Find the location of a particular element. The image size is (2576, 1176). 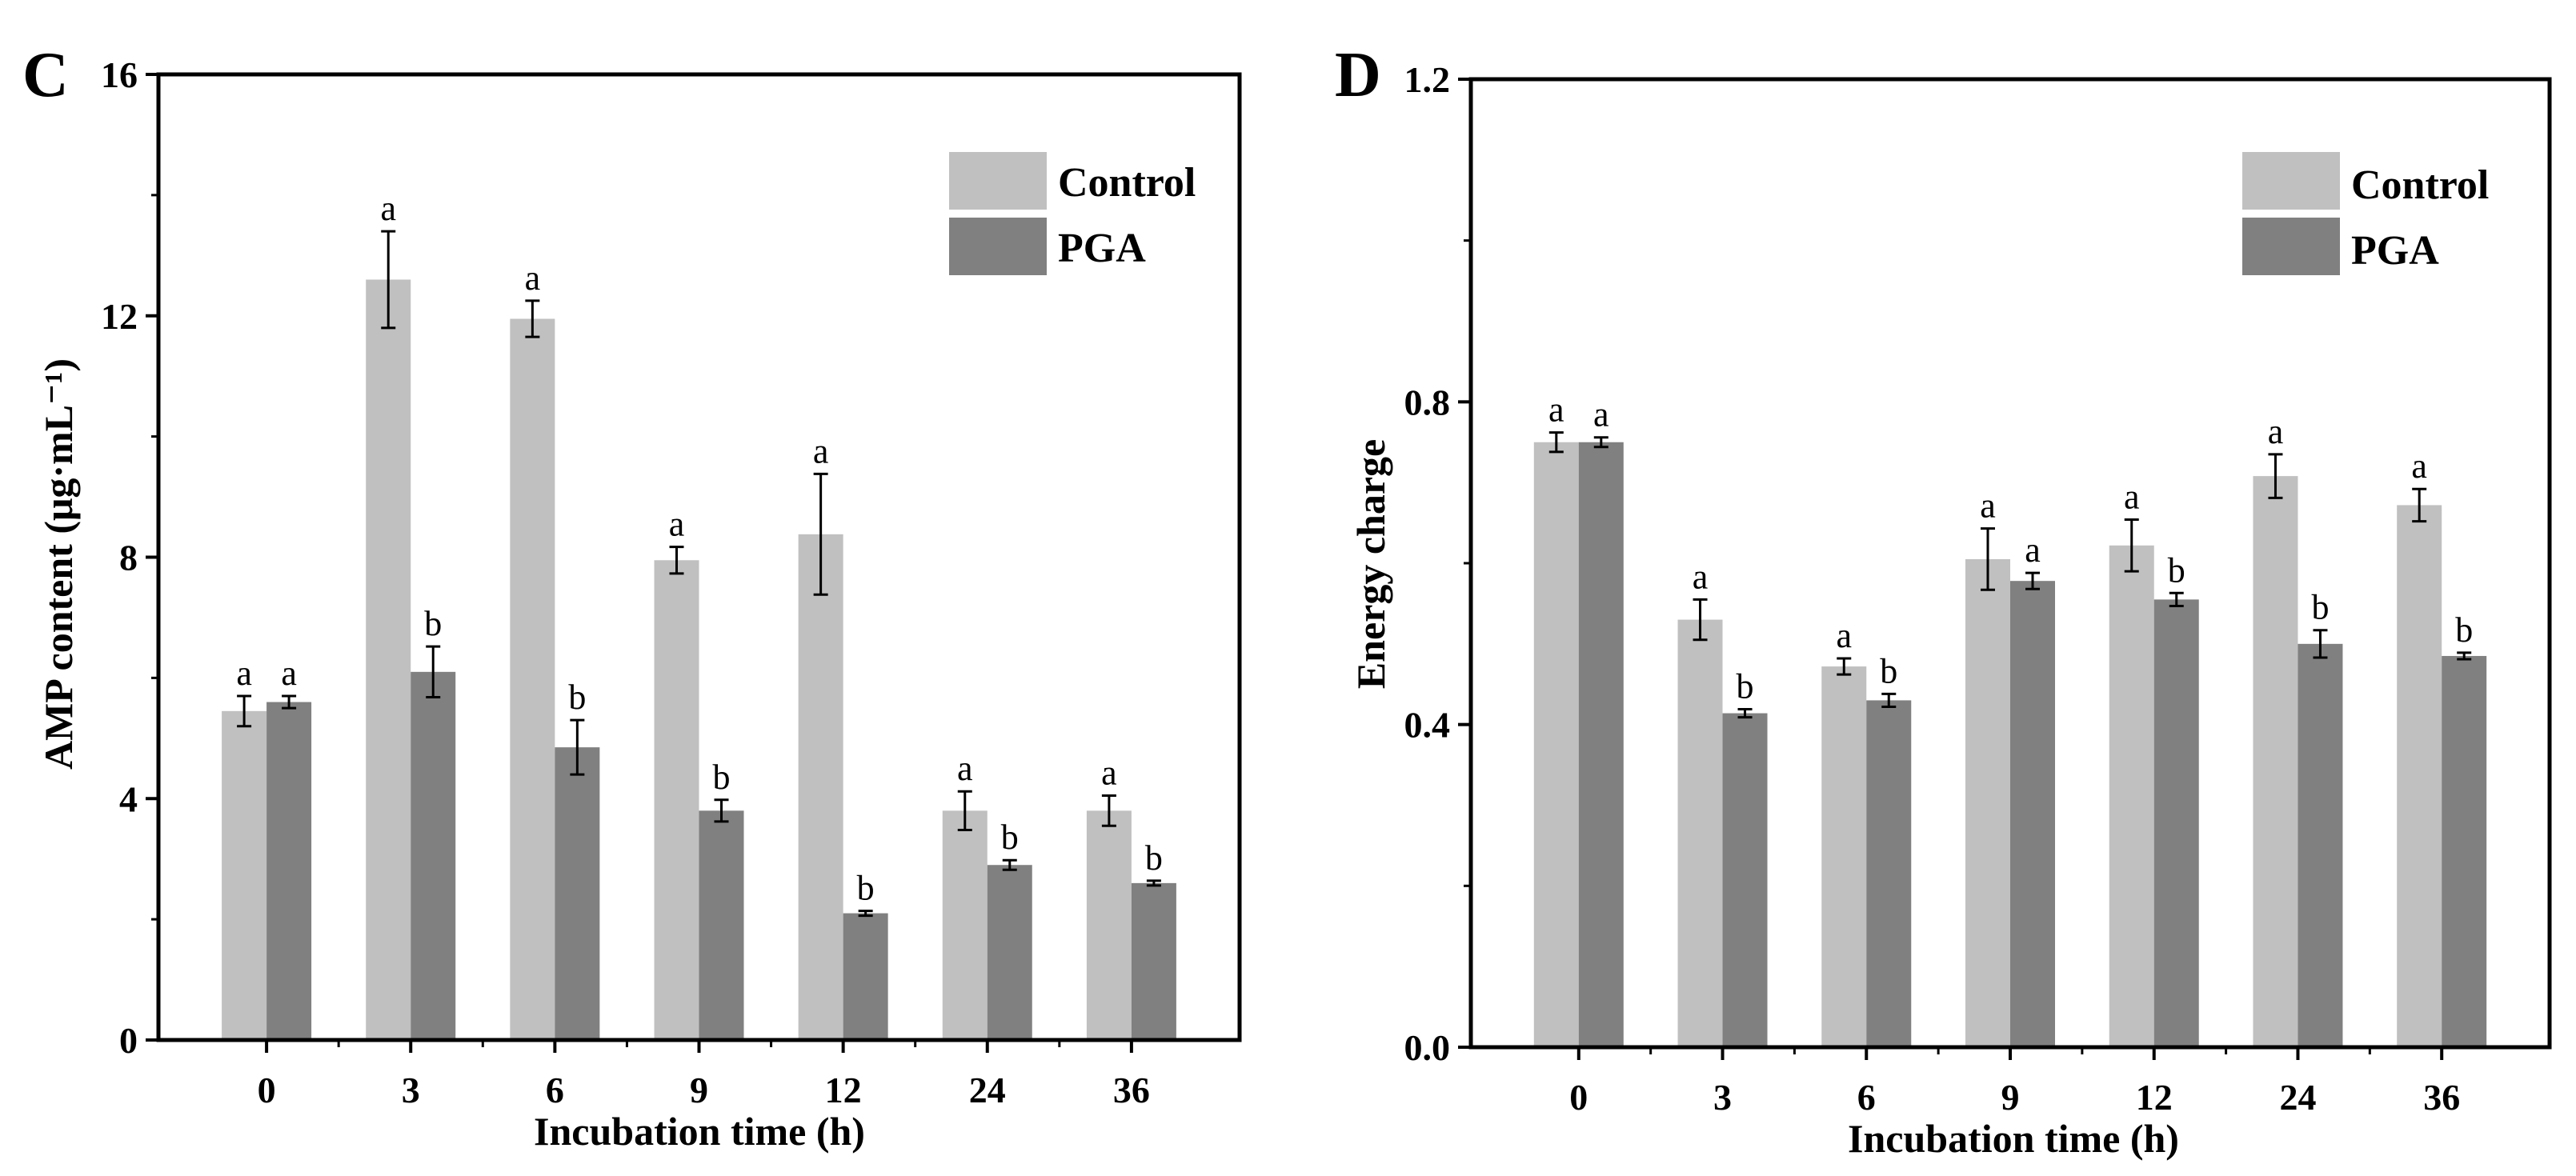

panel-letter: D is located at coordinates (1358, 75).